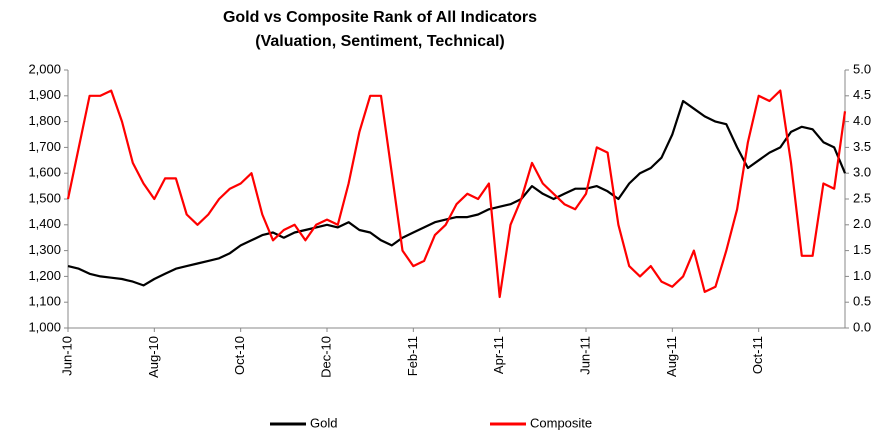 This screenshot has height=432, width=880. Describe the element at coordinates (44, 94) in the screenshot. I see `y-tick-label: 1,900` at that location.